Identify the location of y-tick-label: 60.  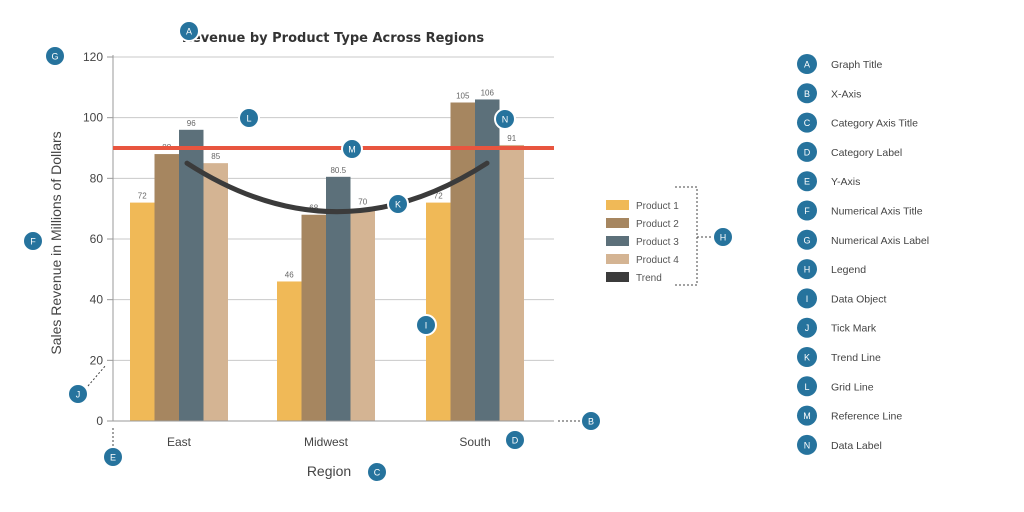
(97, 239).